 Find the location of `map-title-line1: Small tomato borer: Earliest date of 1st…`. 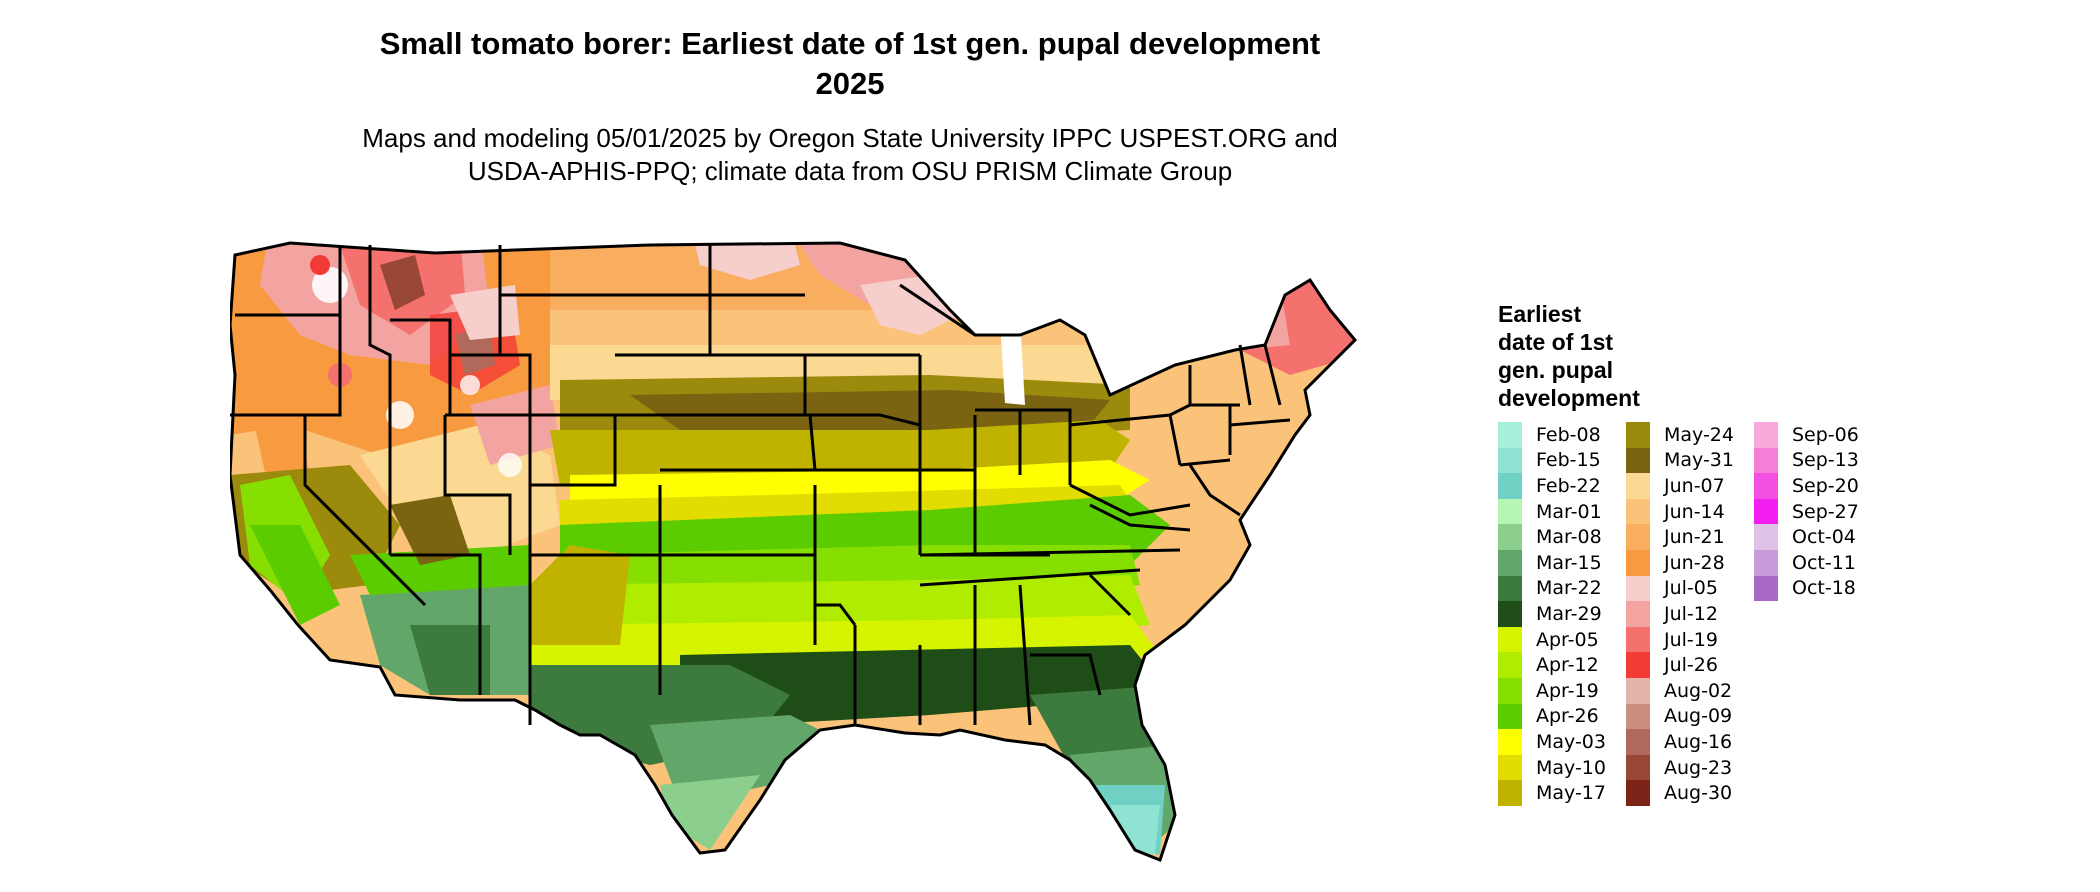

map-title-line1: Small tomato borer: Earliest date of 1st… is located at coordinates (850, 43).